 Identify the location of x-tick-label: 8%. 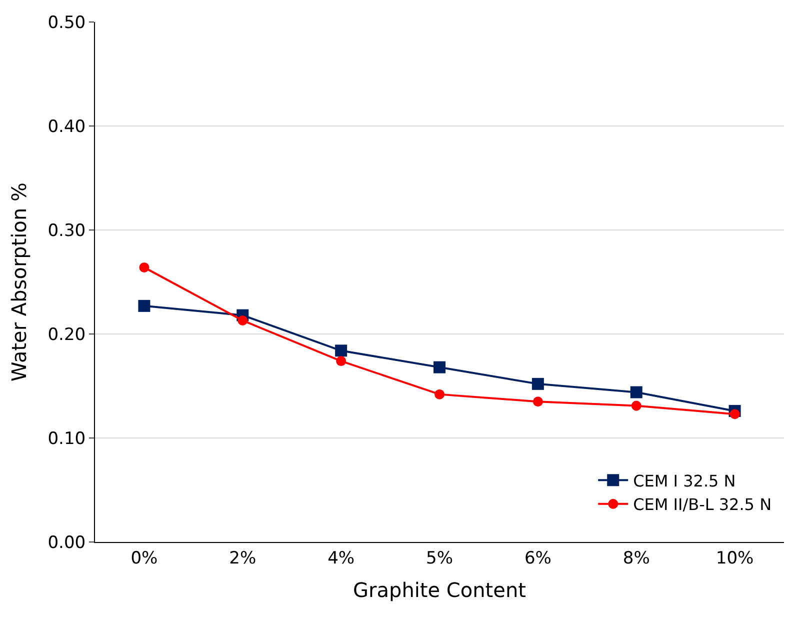
(636, 558).